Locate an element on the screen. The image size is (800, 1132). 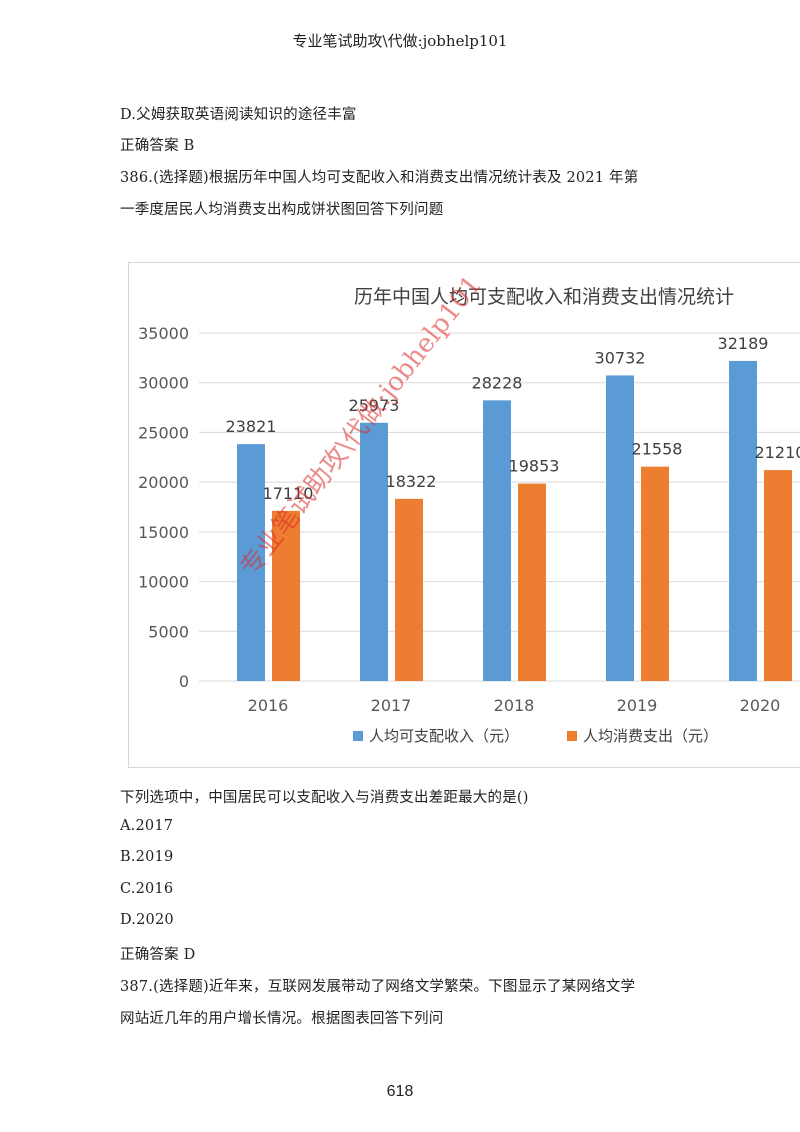
option-d: D.2020 is located at coordinates (147, 920).